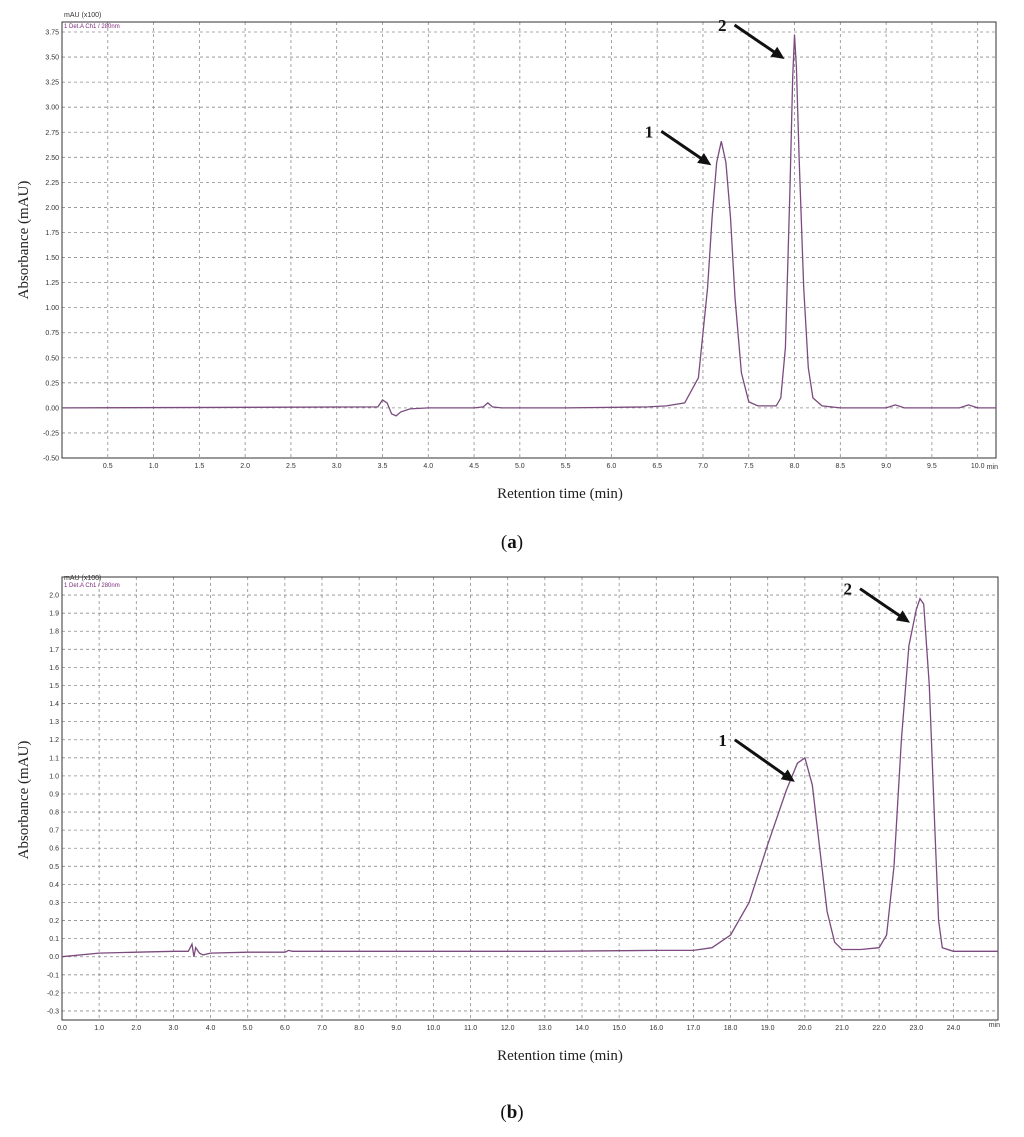 The image size is (1024, 1137). I want to click on y-tick-label: -0.25, so click(51, 433).